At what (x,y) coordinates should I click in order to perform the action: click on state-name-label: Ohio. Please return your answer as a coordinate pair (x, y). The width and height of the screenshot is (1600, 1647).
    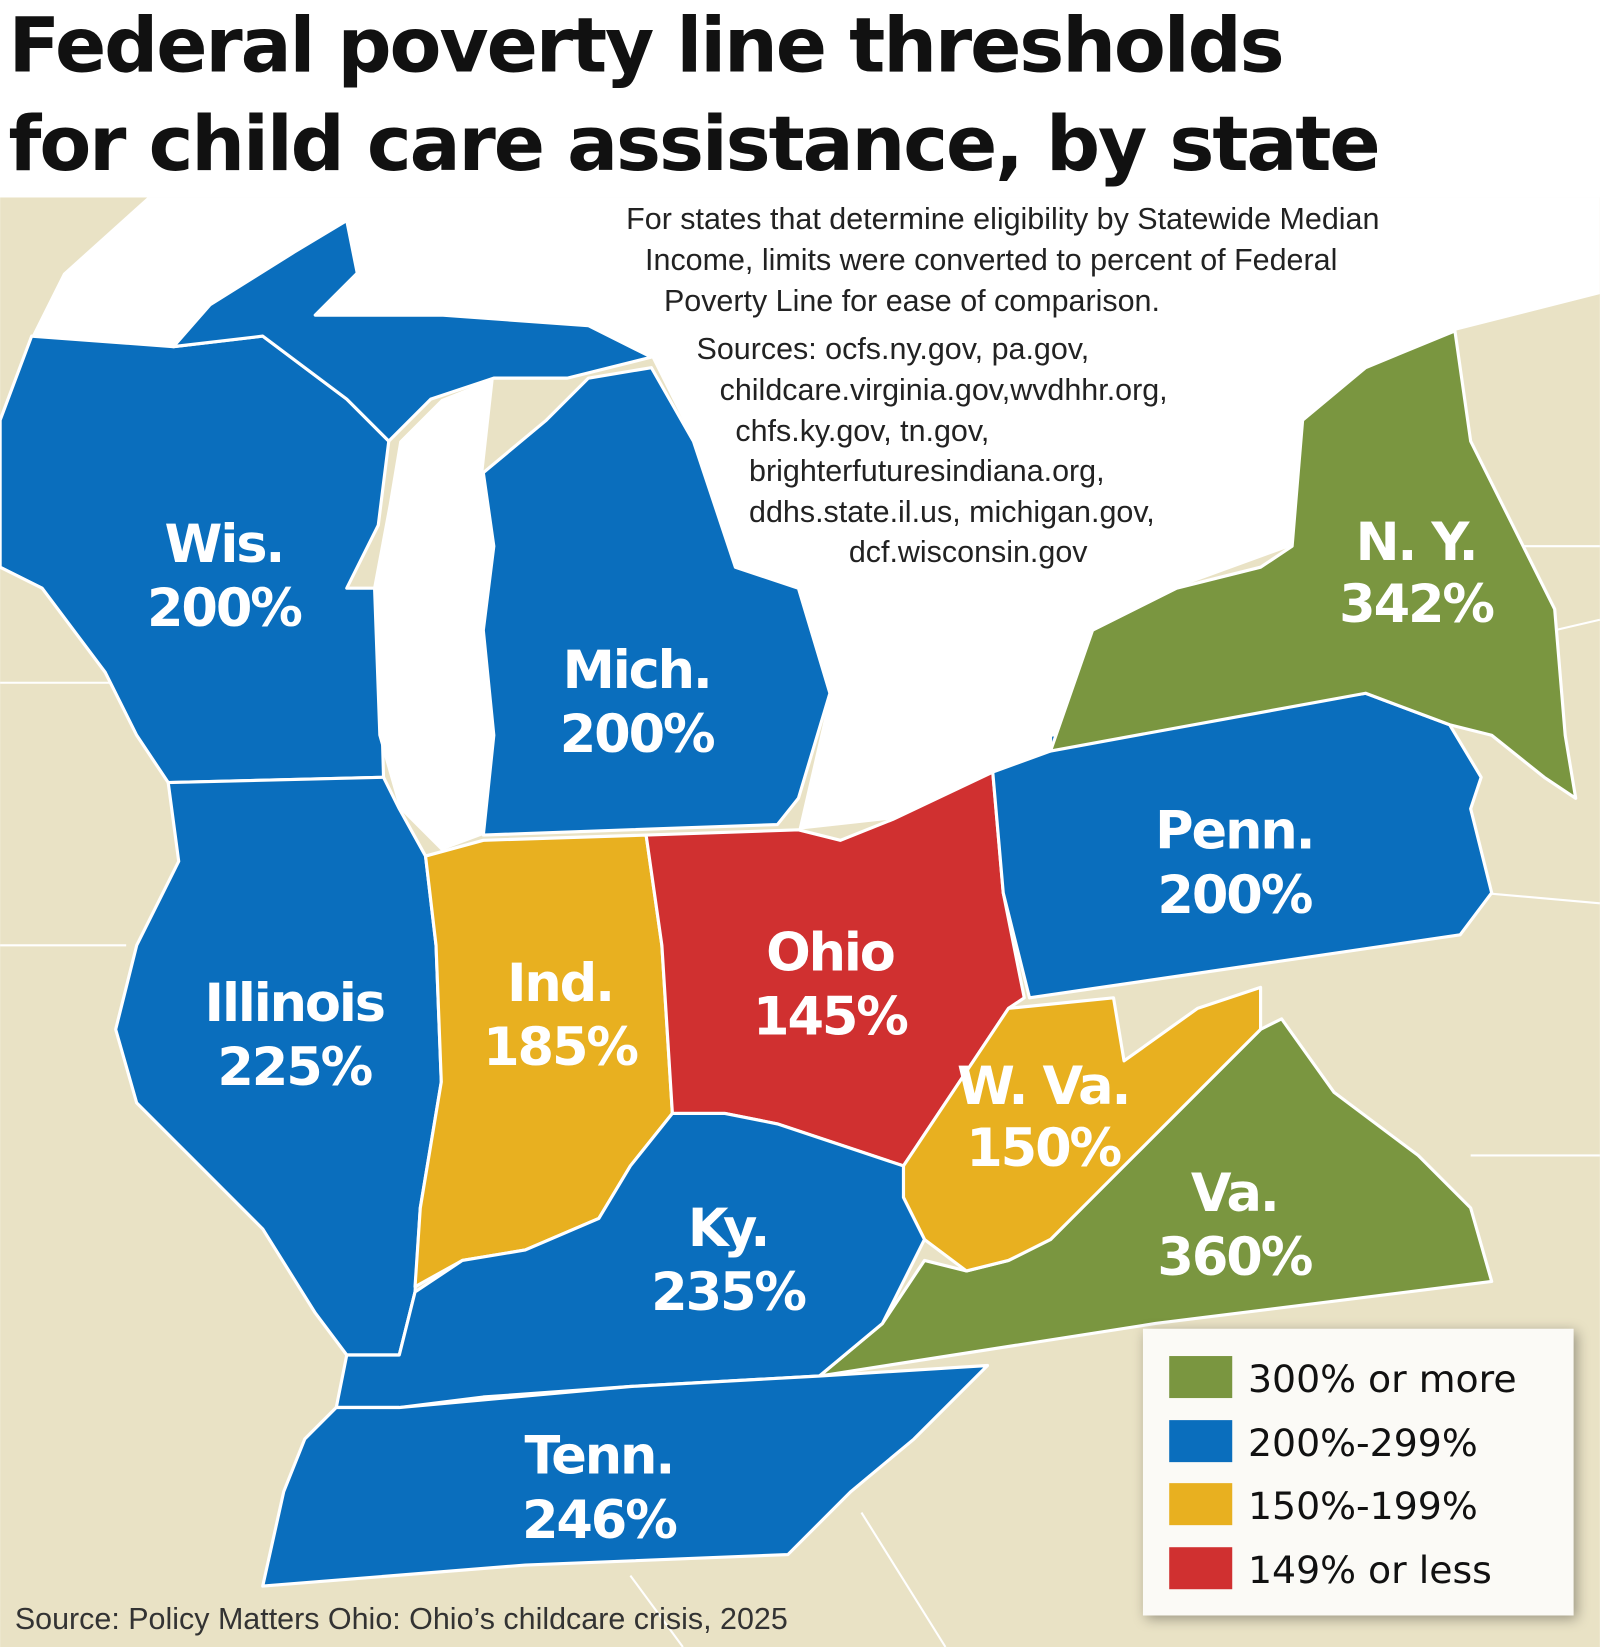
    Looking at the image, I should click on (830, 953).